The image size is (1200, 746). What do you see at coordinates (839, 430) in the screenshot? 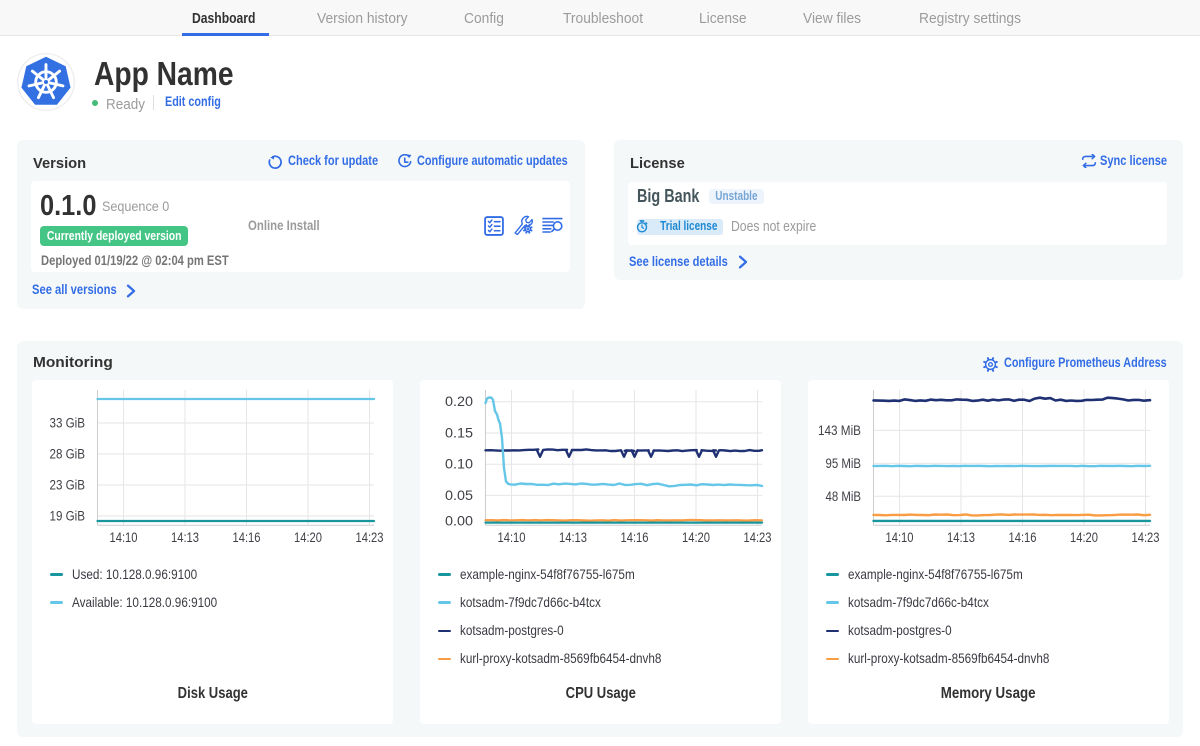
I see `svg-text: 143 MiB` at bounding box center [839, 430].